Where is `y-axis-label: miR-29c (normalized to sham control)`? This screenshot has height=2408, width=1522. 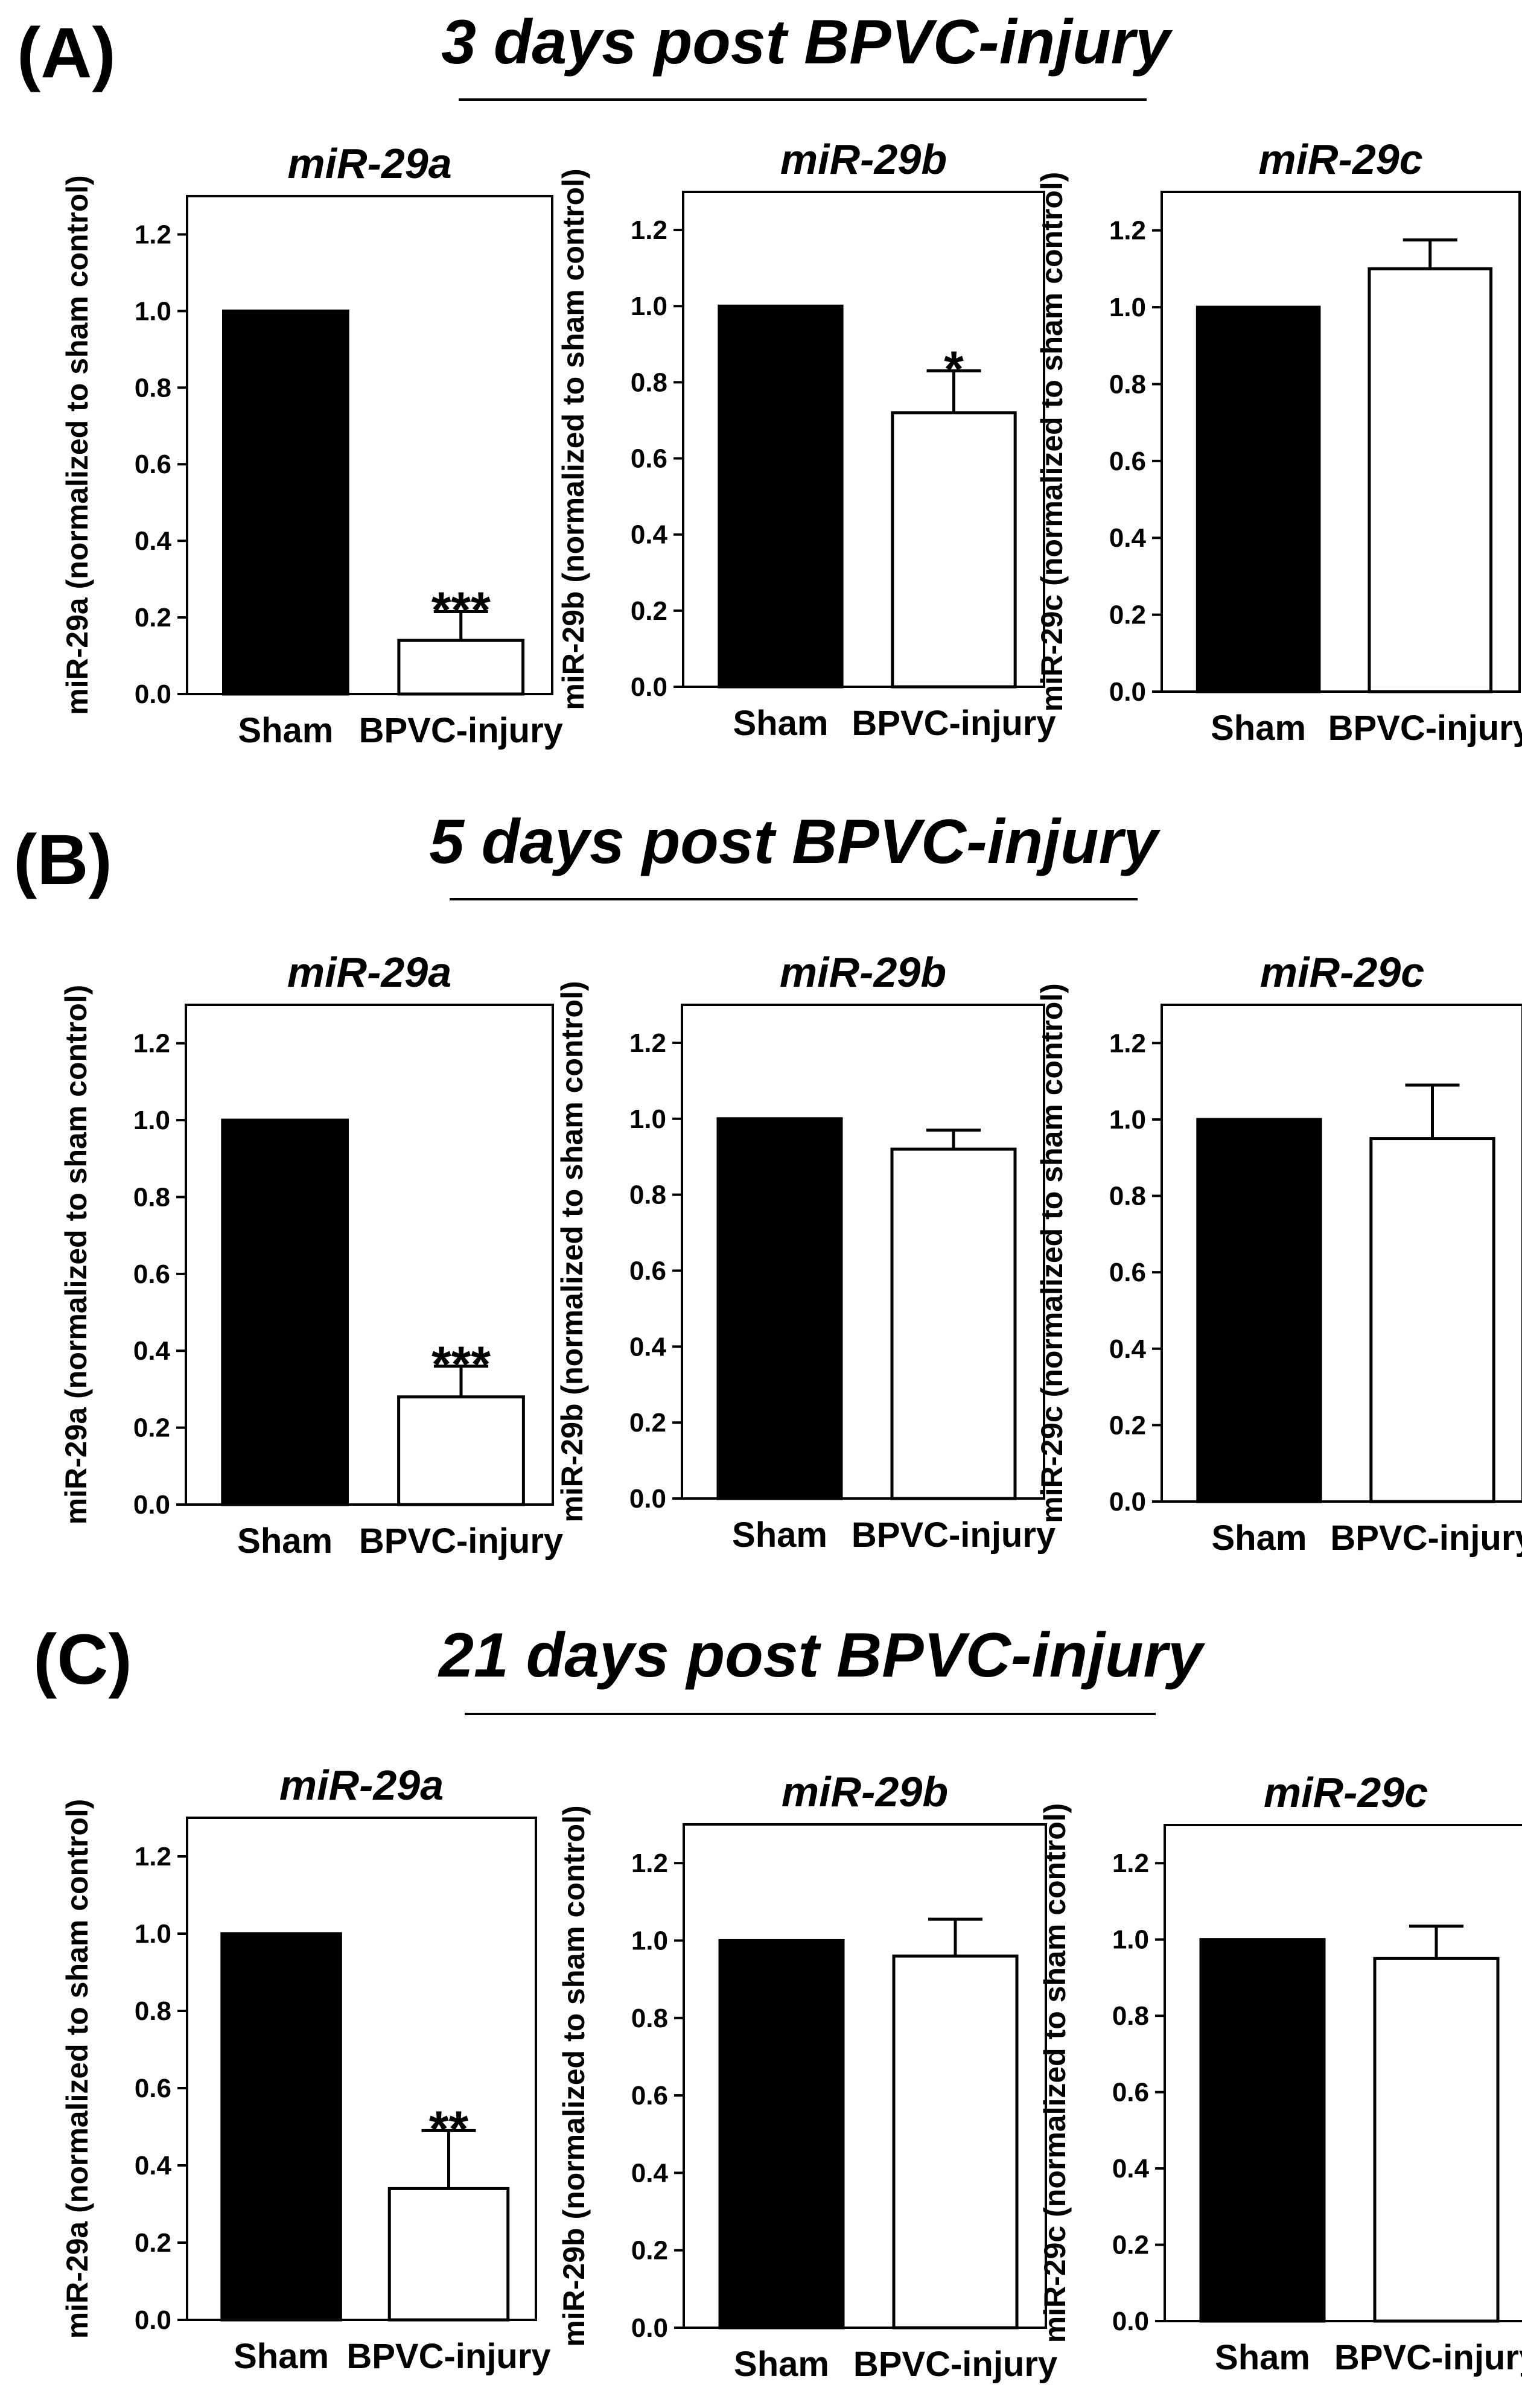
y-axis-label: miR-29c (normalized to sham control) is located at coordinates (1052, 1253).